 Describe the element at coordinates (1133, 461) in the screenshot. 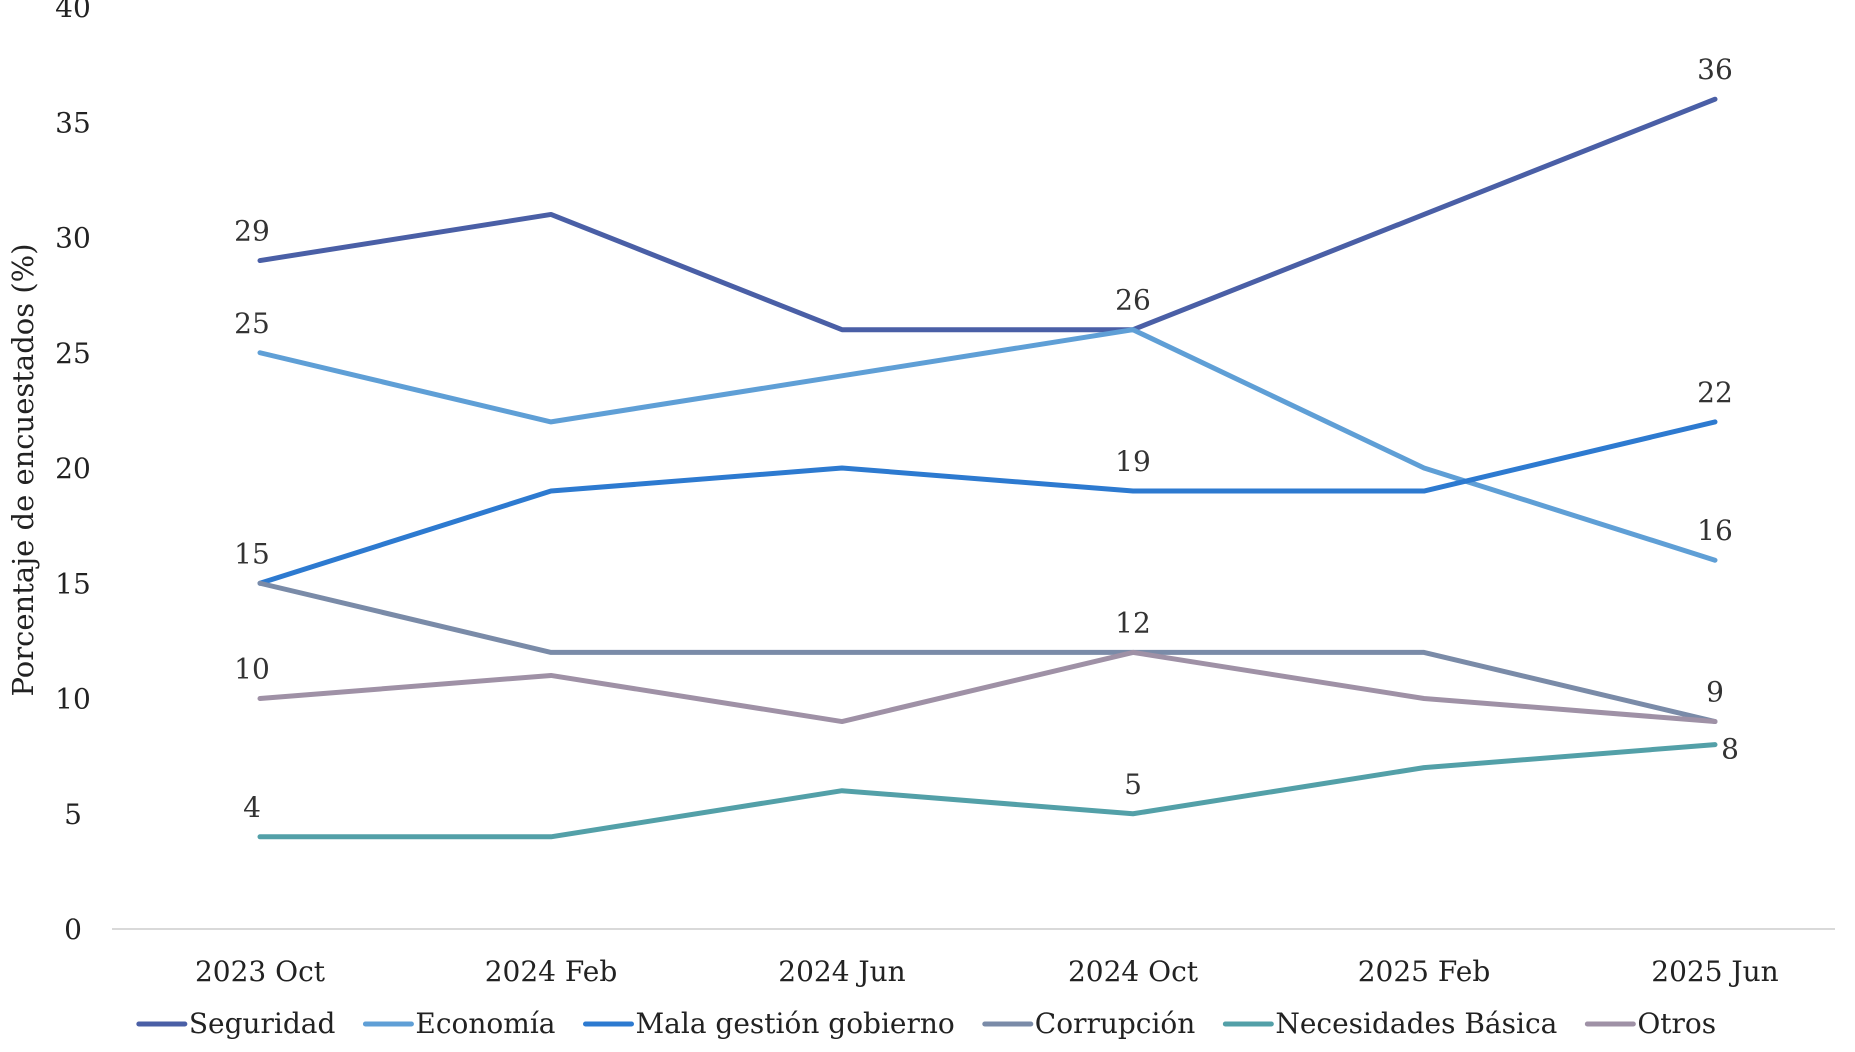

I see `data-label: 19` at that location.